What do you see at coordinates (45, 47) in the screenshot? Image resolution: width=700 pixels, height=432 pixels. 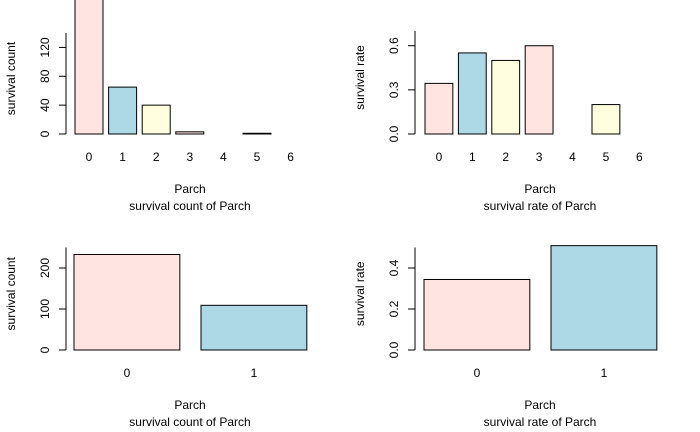 I see `y-tick-label: 120` at bounding box center [45, 47].